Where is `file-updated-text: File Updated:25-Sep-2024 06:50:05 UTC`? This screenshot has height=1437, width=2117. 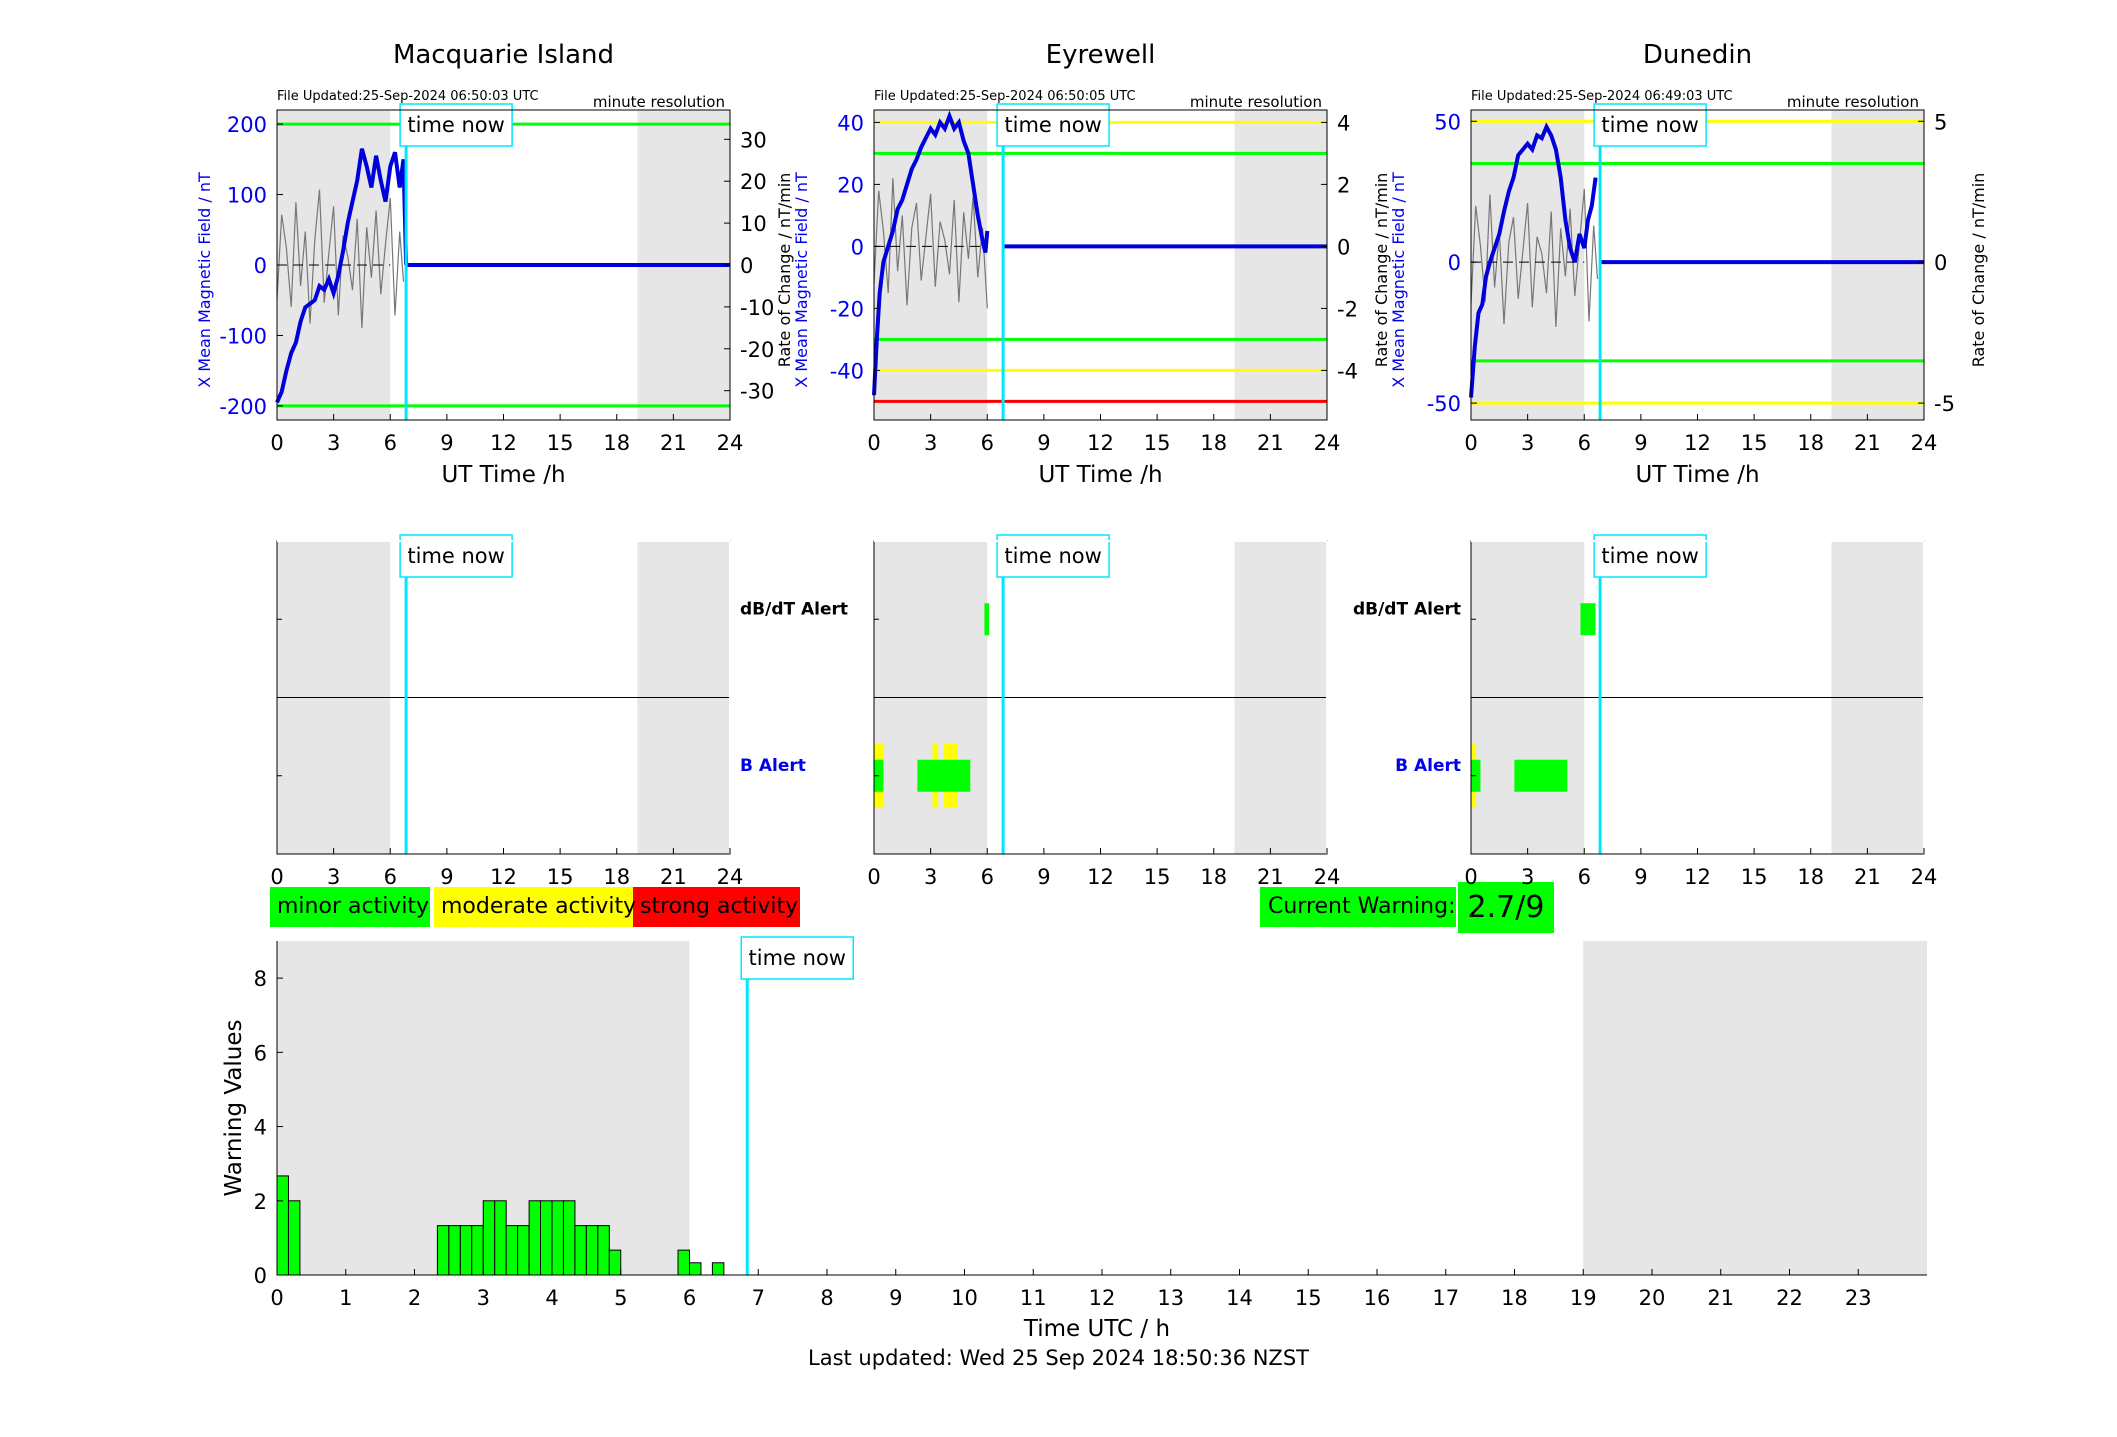 file-updated-text: File Updated:25-Sep-2024 06:50:05 UTC is located at coordinates (1005, 96).